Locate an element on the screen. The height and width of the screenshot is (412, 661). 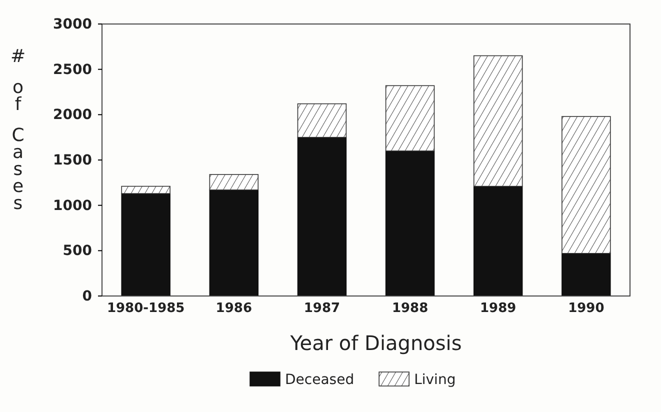
x-tick-label: 1980-1985 is located at coordinates (145, 308).